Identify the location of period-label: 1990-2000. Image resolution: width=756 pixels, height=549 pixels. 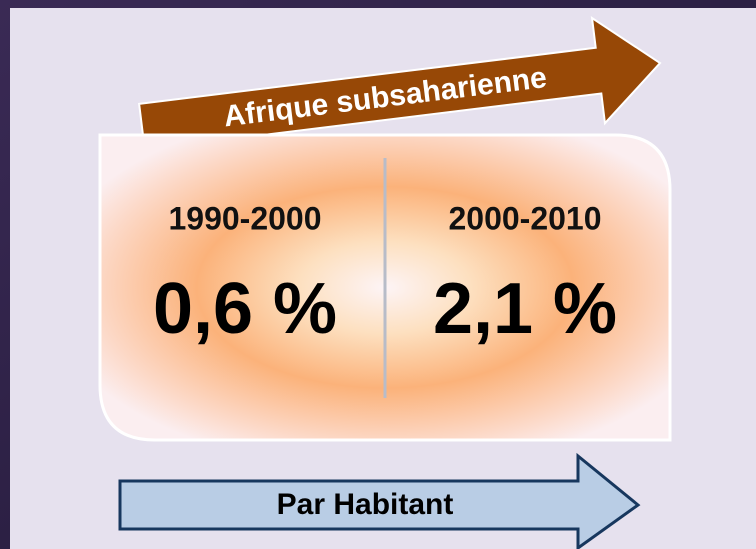
(244, 218).